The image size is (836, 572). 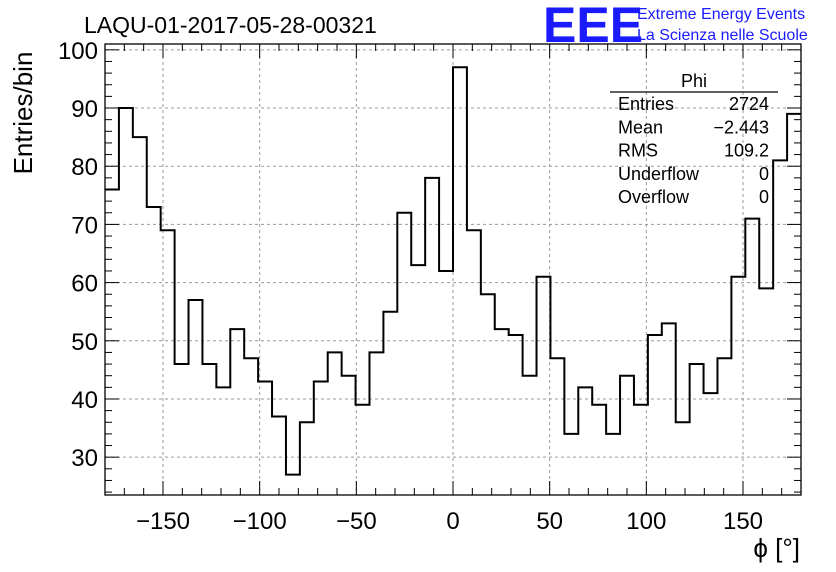 What do you see at coordinates (659, 174) in the screenshot?
I see `stats-label-3: Underflow` at bounding box center [659, 174].